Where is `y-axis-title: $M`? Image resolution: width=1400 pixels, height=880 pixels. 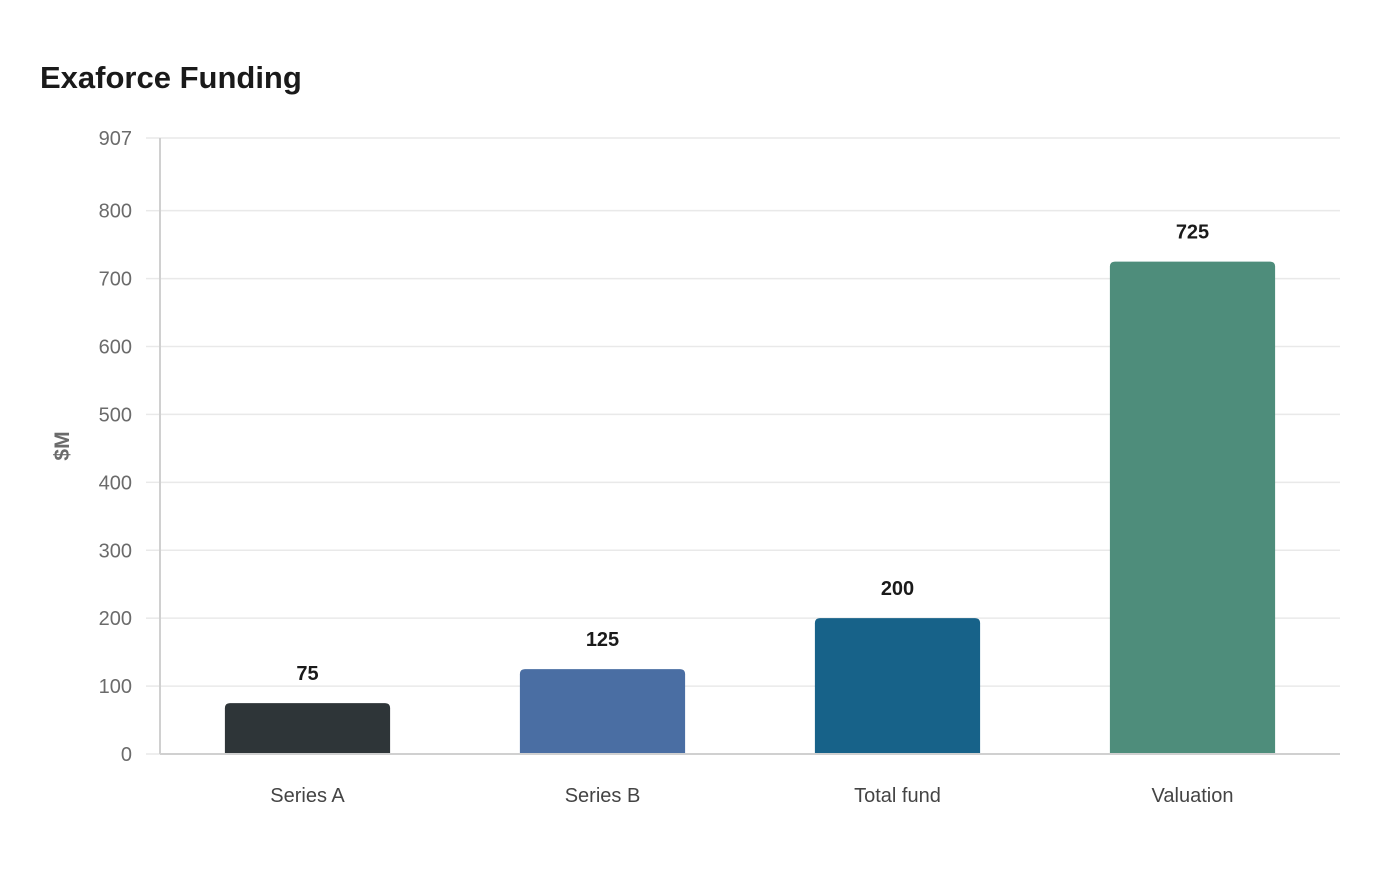 y-axis-title: $M is located at coordinates (62, 445).